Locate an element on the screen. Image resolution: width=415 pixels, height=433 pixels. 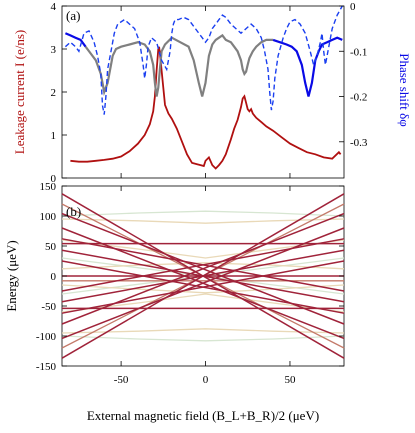
a-ytick-label: 4 is located at coordinates (54, 7).